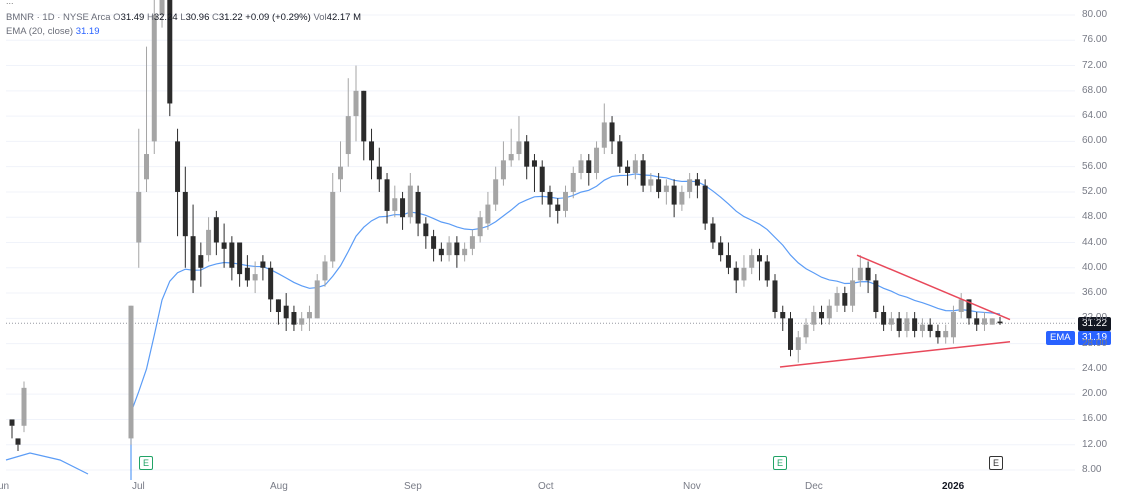 The image size is (1127, 502). I want to click on ema-legend: EMA (20, close) 31.19, so click(52, 31).